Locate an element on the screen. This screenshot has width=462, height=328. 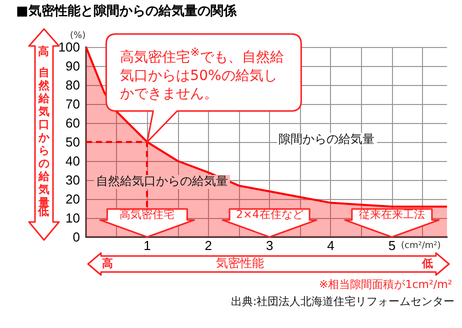
y-tick-label: 10 is located at coordinates (73, 218).